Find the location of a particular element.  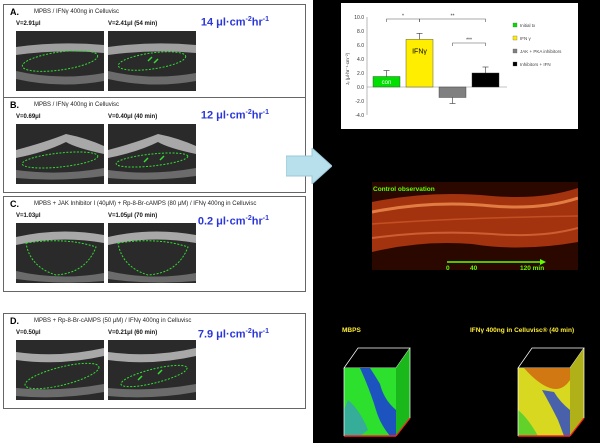

cube-left-image is located at coordinates (376, 390).